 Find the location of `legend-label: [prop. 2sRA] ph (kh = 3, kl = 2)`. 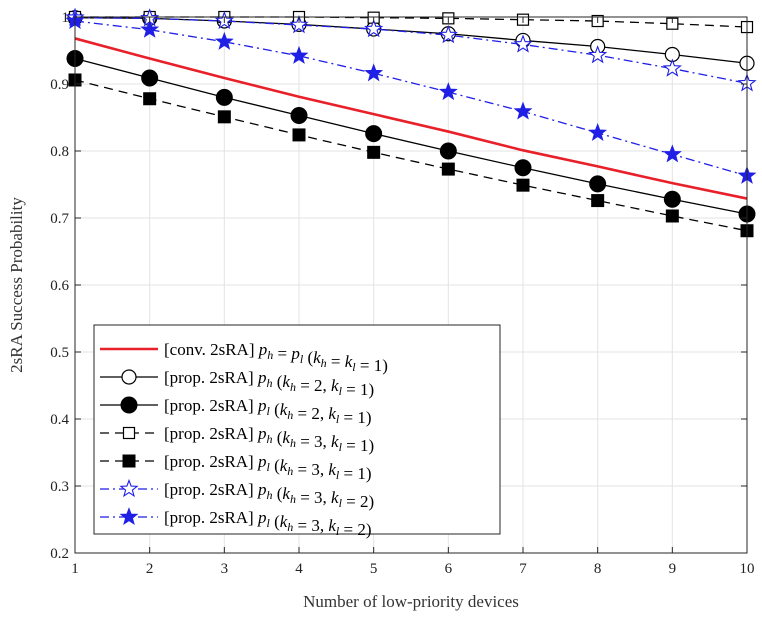

legend-label: [prop. 2sRA] ph (kh = 3, kl = 2) is located at coordinates (269, 495).